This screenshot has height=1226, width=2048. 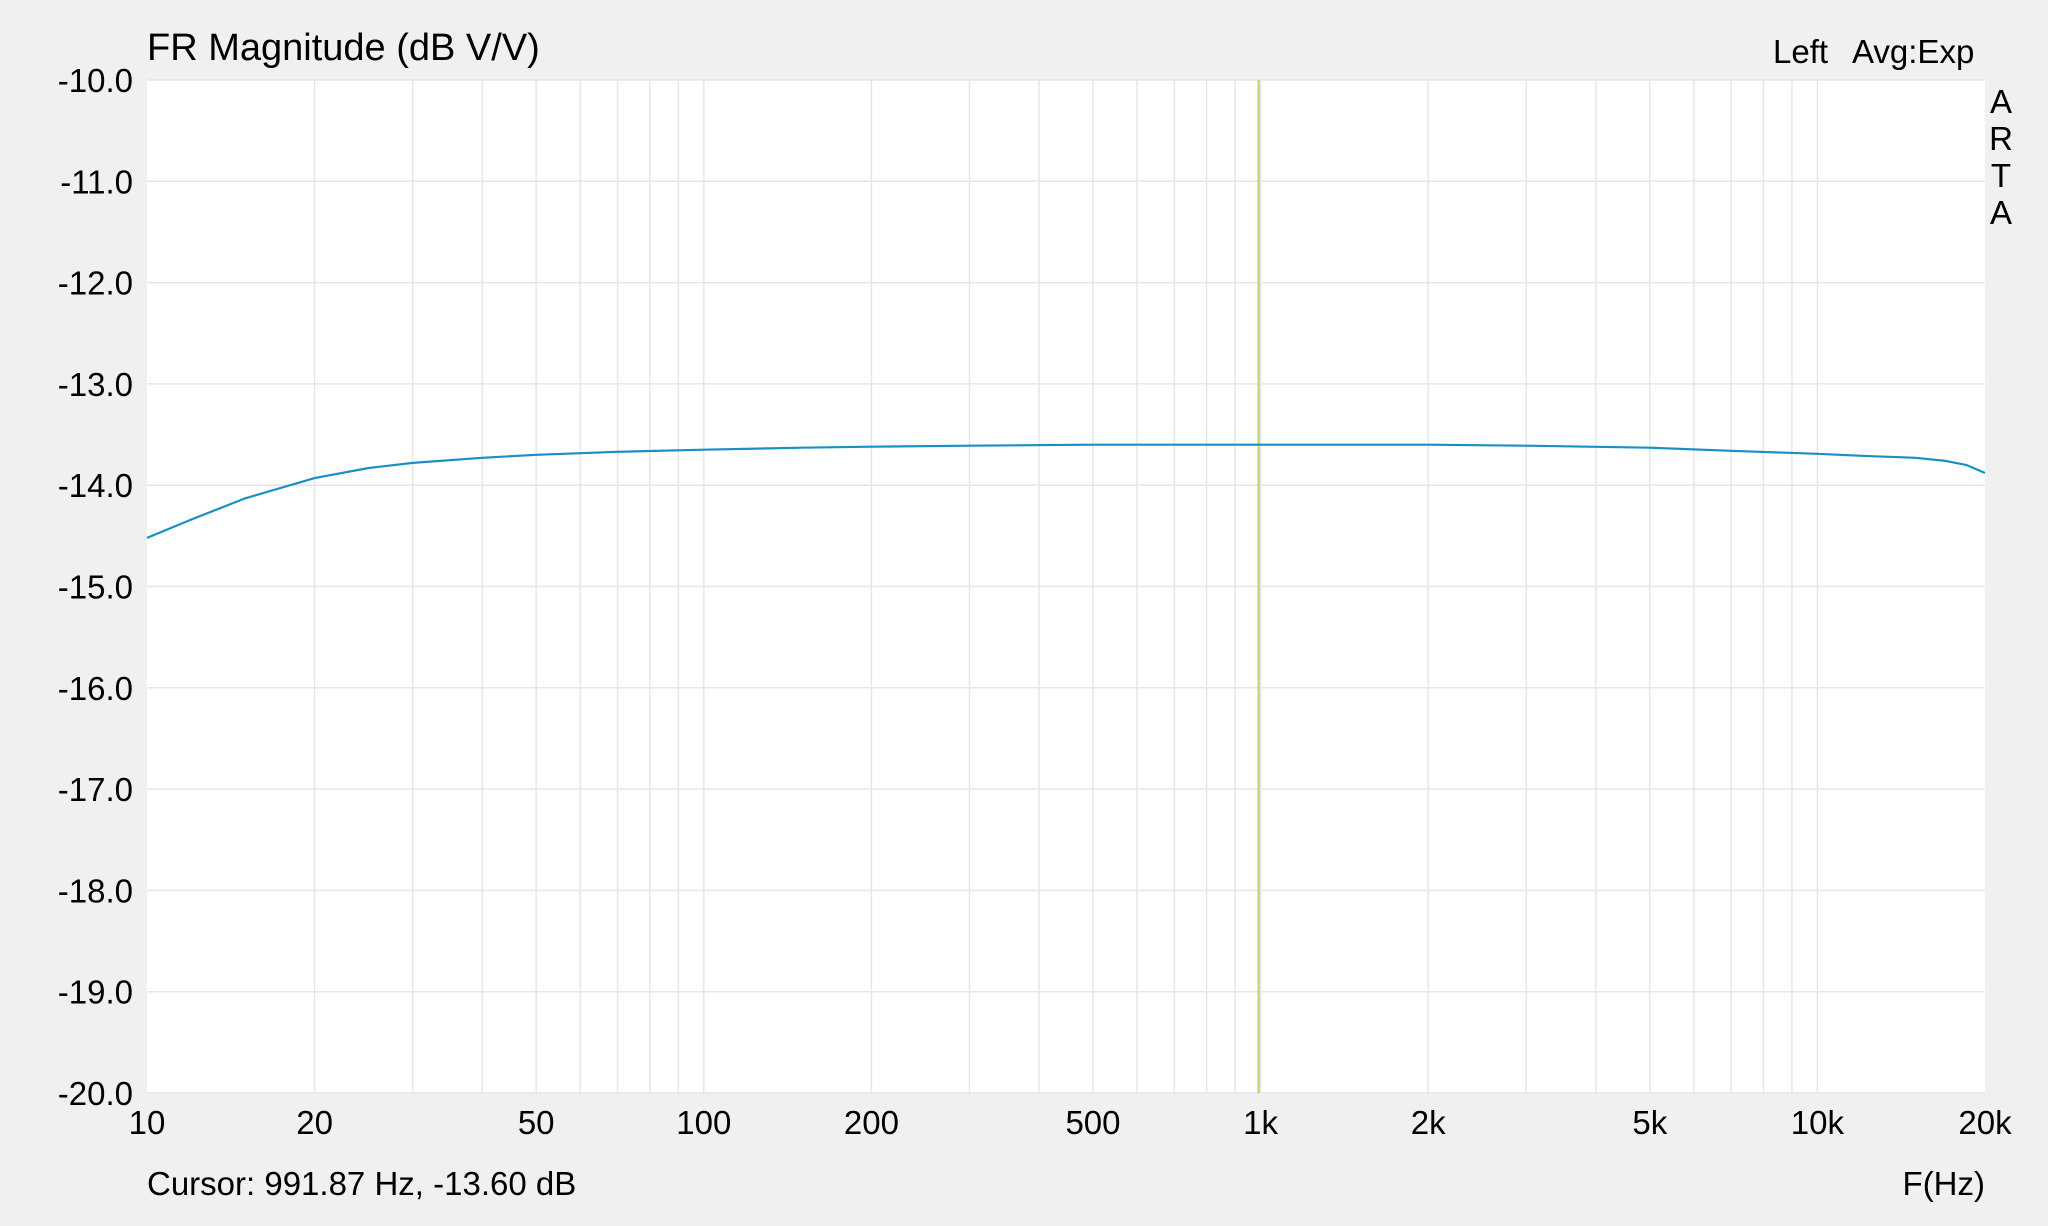 What do you see at coordinates (95, 1093) in the screenshot?
I see `y-tick-label: -20.0` at bounding box center [95, 1093].